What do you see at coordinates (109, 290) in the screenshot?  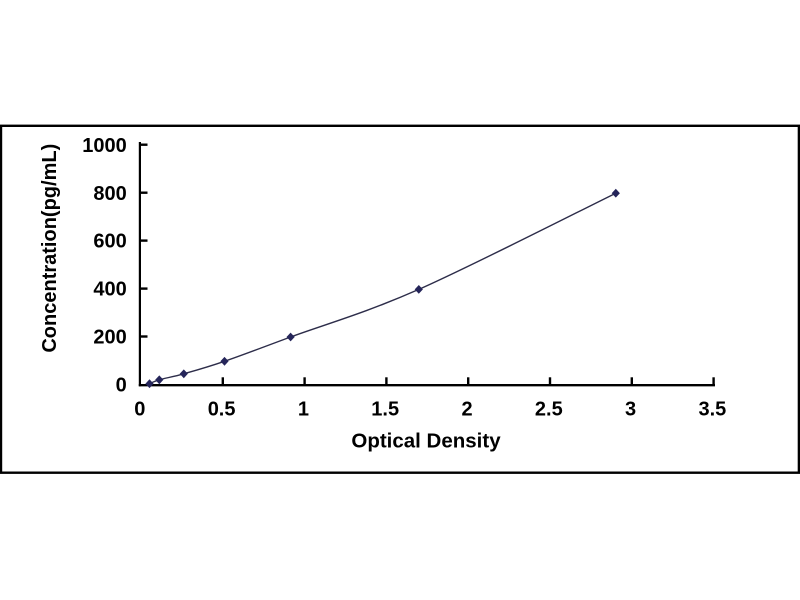 I see `svg-text: 400` at bounding box center [109, 290].